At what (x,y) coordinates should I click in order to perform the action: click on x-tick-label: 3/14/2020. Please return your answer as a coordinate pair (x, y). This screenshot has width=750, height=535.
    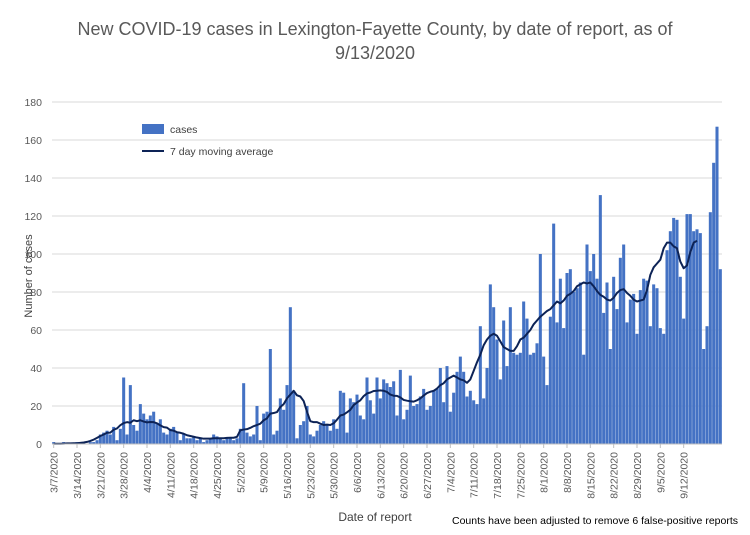
    Looking at the image, I should click on (78, 475).